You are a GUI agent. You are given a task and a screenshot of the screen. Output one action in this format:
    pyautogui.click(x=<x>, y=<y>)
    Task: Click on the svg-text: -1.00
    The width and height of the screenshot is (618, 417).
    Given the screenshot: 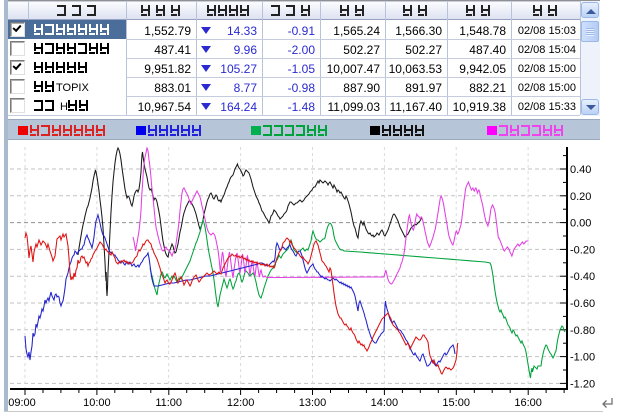 What is the action you would take?
    pyautogui.click(x=582, y=358)
    